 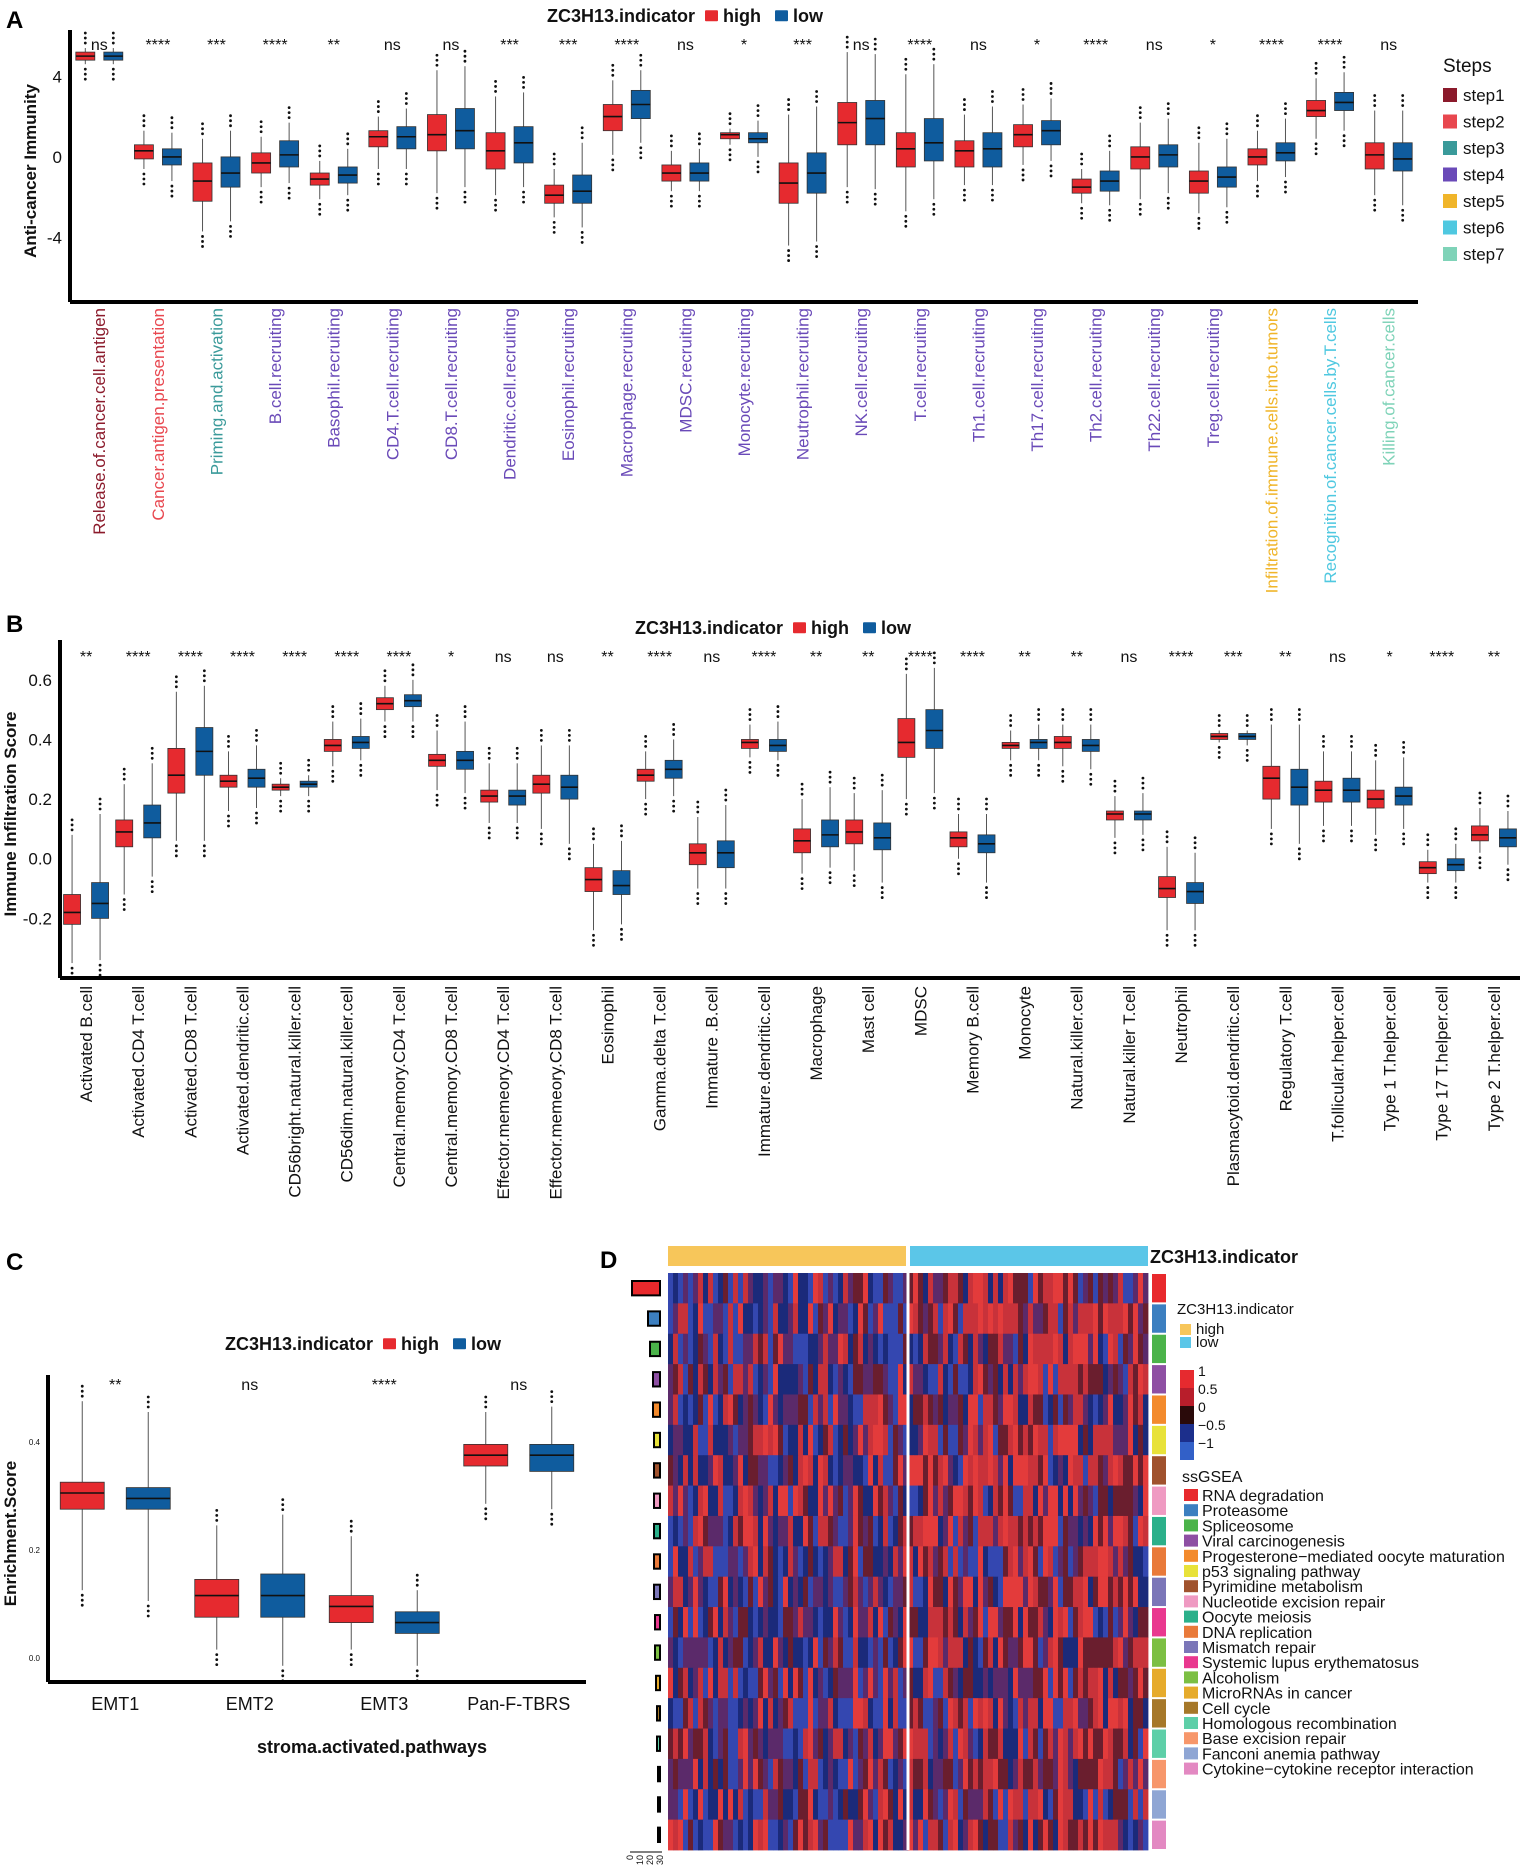 I want to click on x-tick-label: CD56dim.natural.killer.cell, so click(x=347, y=1084).